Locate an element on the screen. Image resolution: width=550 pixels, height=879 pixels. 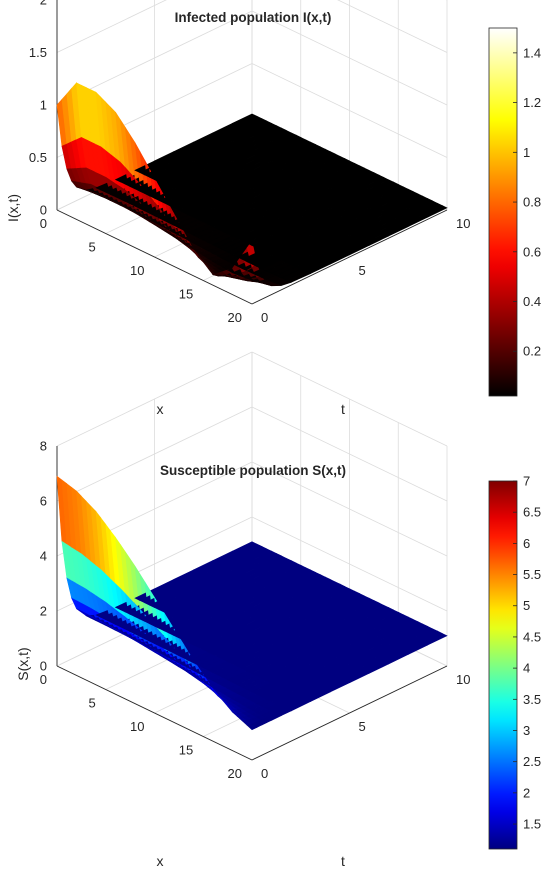
infected-colorbar-gradient is located at coordinates (503, 212).